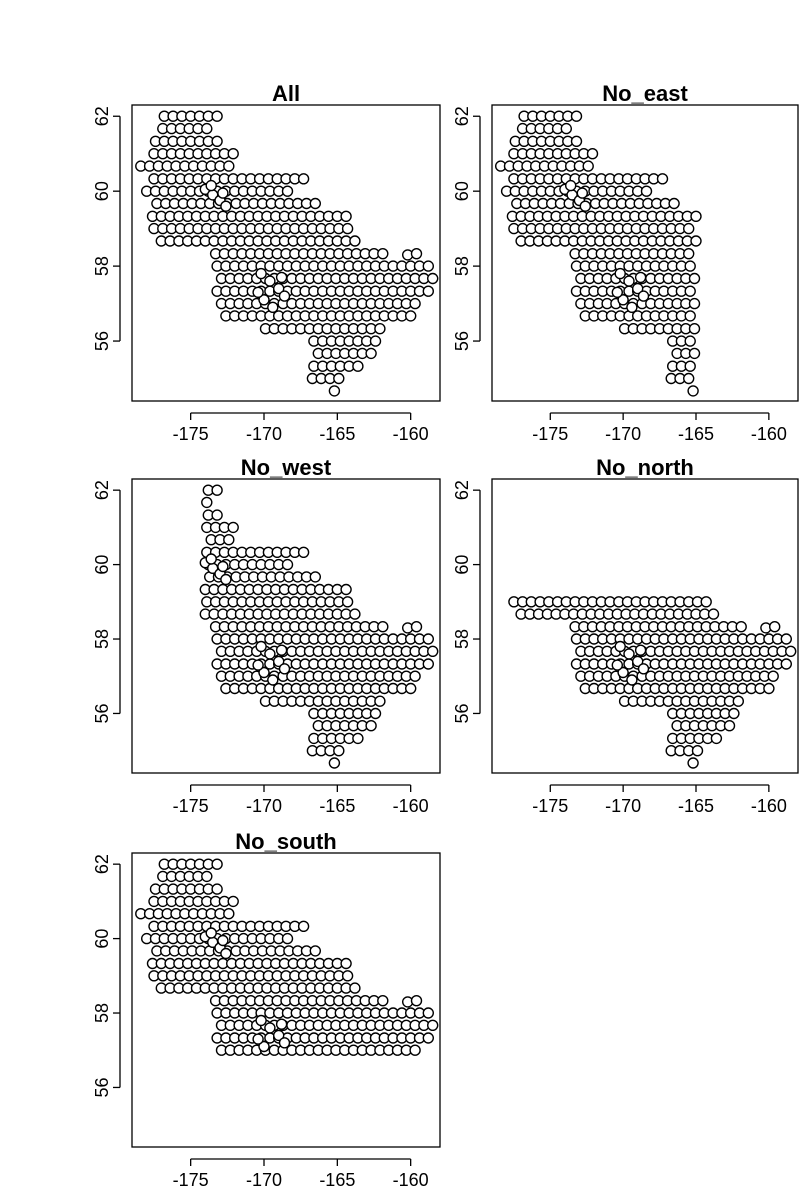 The width and height of the screenshot is (800, 1200). Describe the element at coordinates (645, 467) in the screenshot. I see `panel-title: No_north` at that location.